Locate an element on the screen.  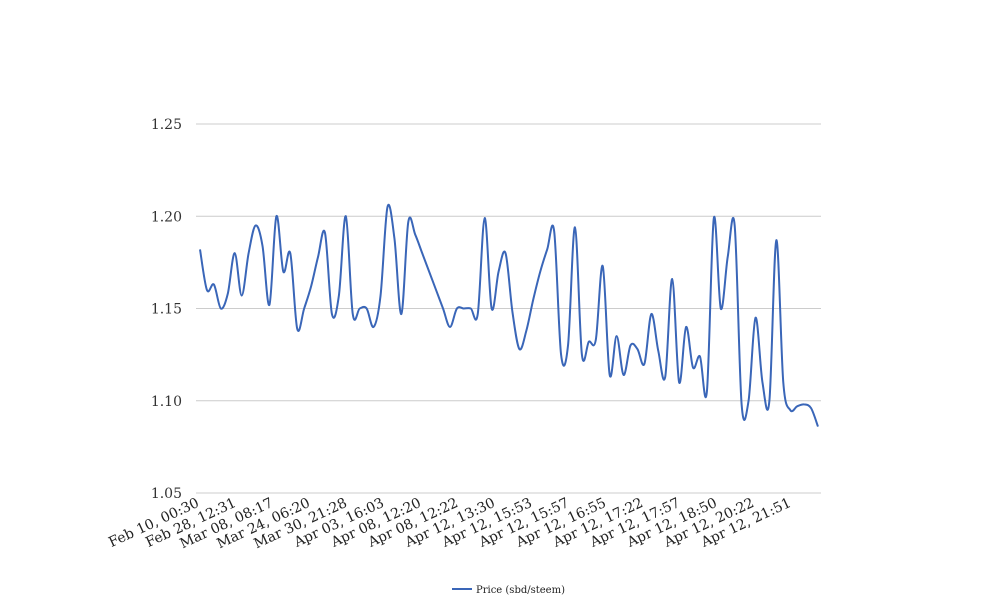
y-tick-label: 1.25 is located at coordinates (166, 125).